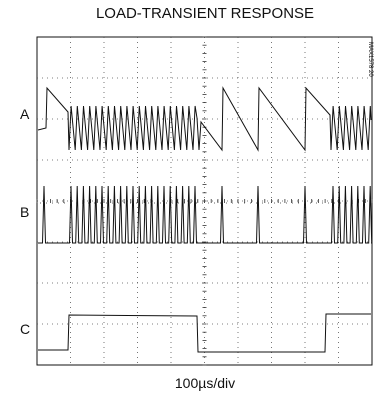  I want to click on x-axis-label: 100µs/div, so click(205, 383).